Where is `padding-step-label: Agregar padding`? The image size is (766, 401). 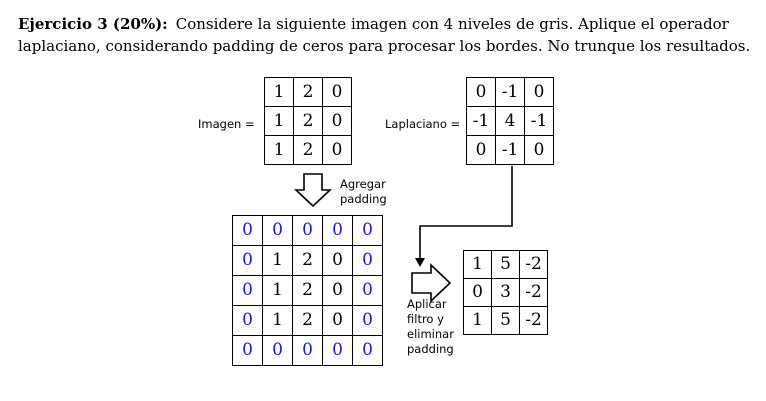
padding-step-label: Agregar padding is located at coordinates (363, 192).